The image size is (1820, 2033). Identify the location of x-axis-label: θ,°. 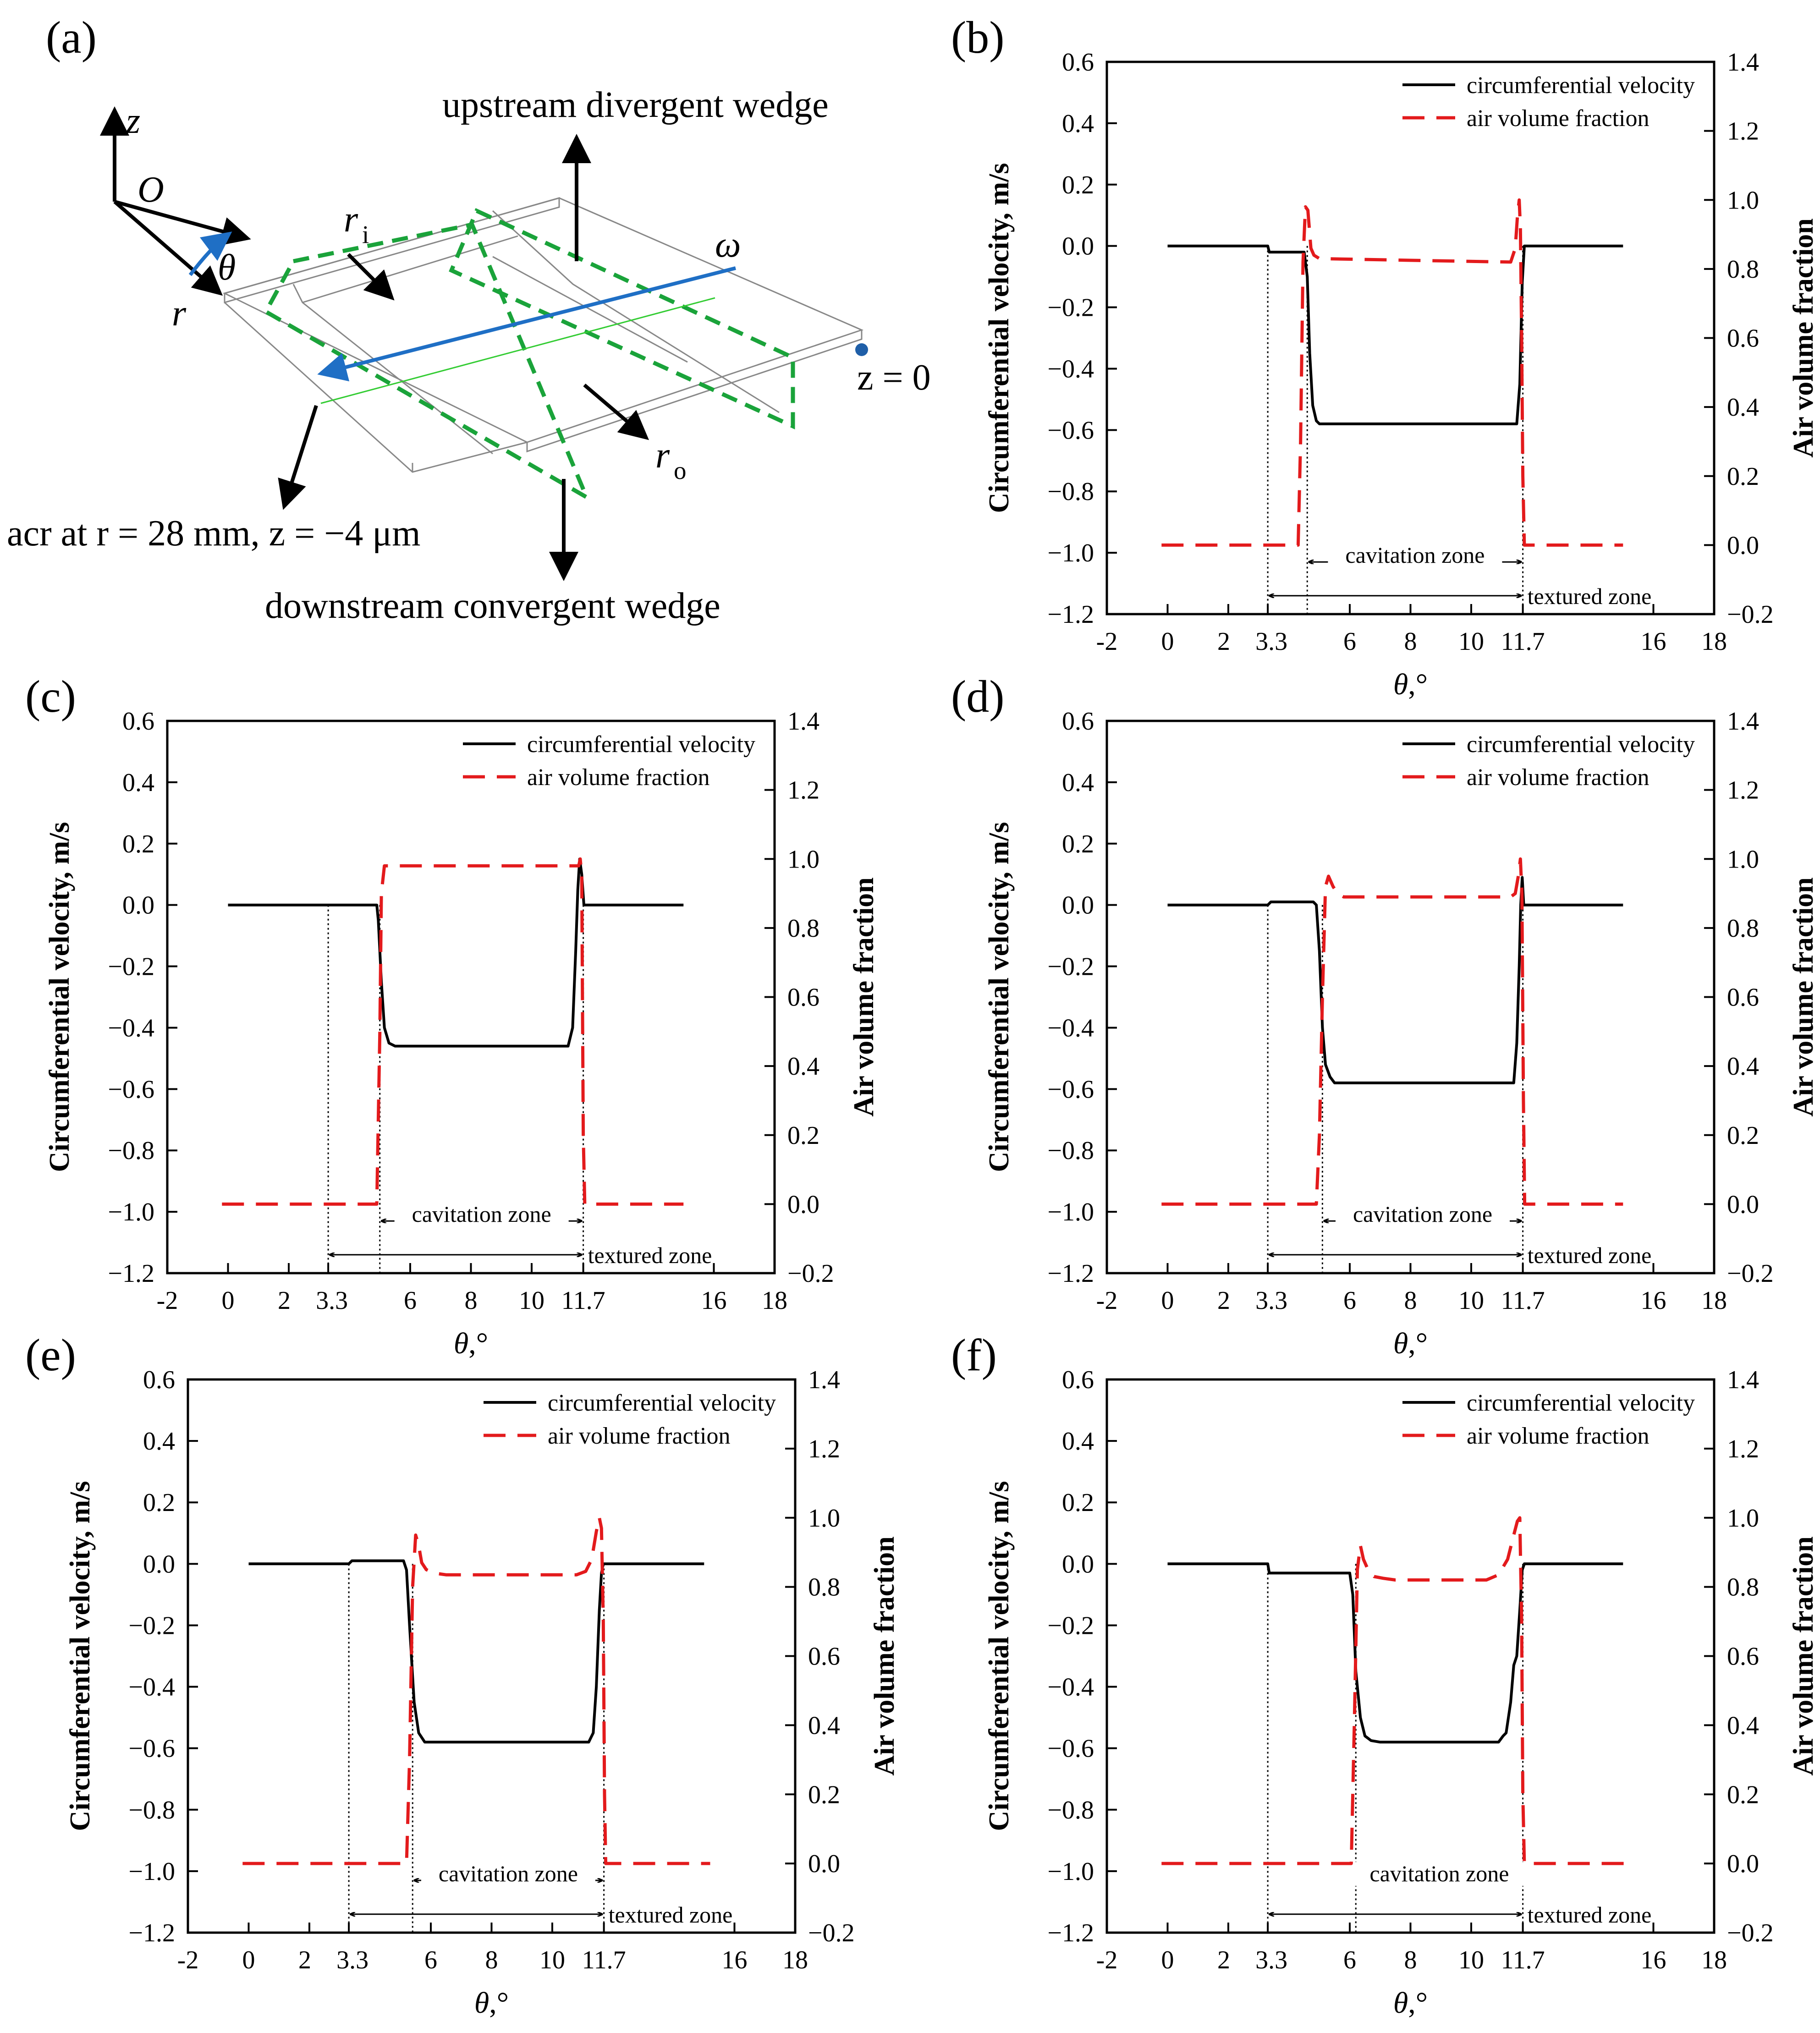
(1410, 1343).